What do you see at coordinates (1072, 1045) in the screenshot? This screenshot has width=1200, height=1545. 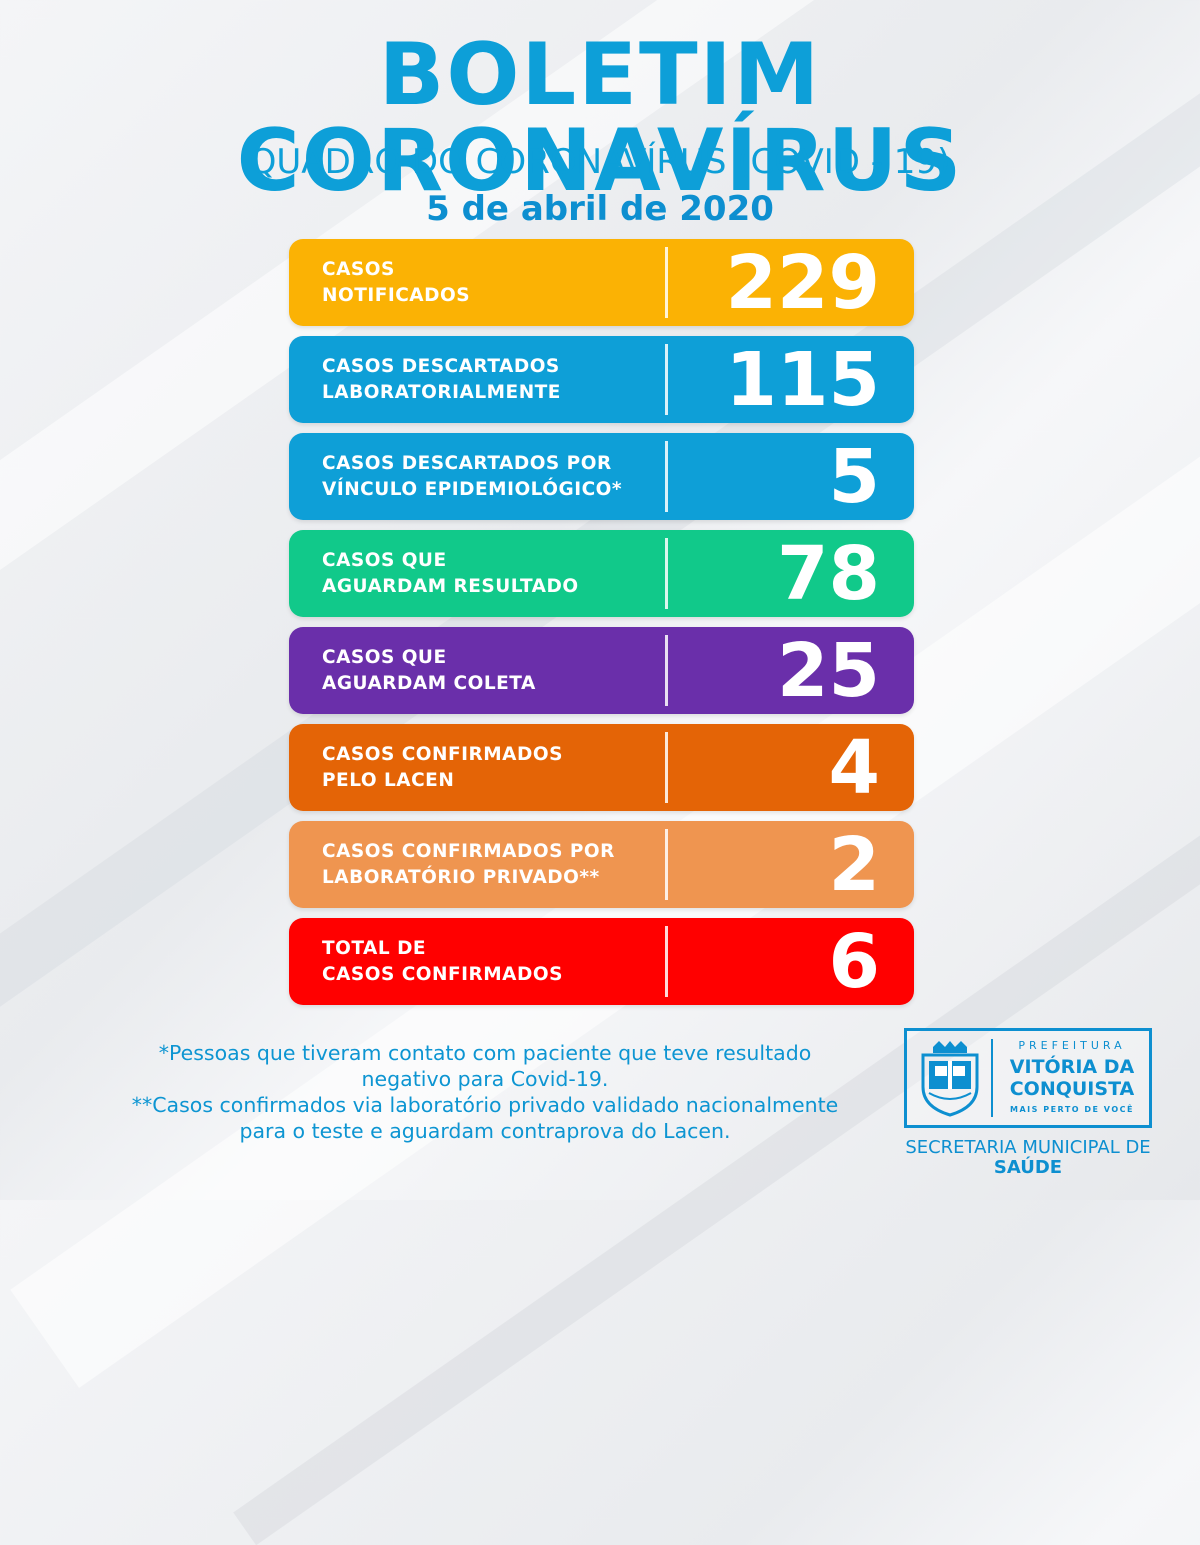 I see `logo-prefeitura: PREFEITURA` at bounding box center [1072, 1045].